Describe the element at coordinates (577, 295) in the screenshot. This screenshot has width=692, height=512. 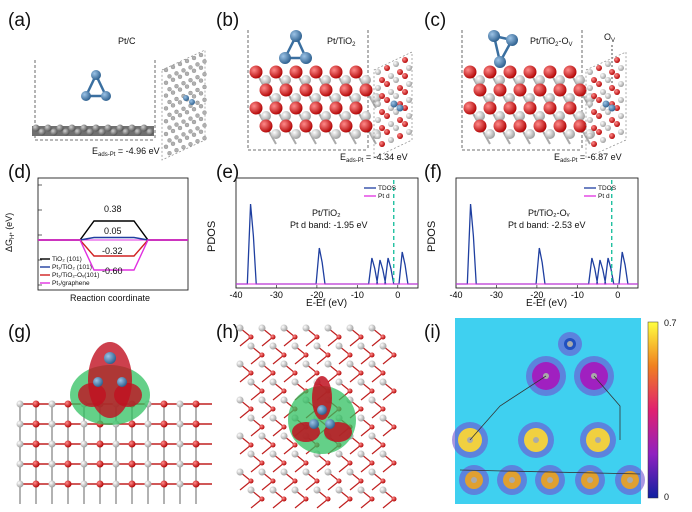
I see `x-tick-label: -10` at that location.